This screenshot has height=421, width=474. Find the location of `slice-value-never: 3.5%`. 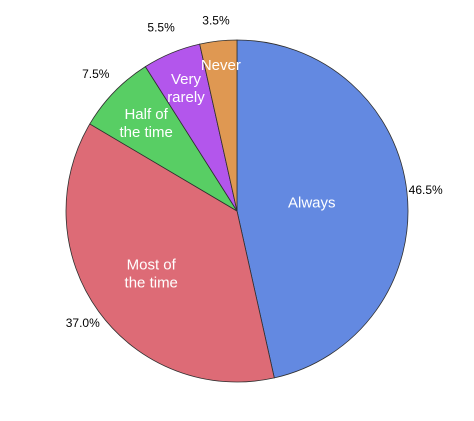

slice-value-never: 3.5% is located at coordinates (216, 21).